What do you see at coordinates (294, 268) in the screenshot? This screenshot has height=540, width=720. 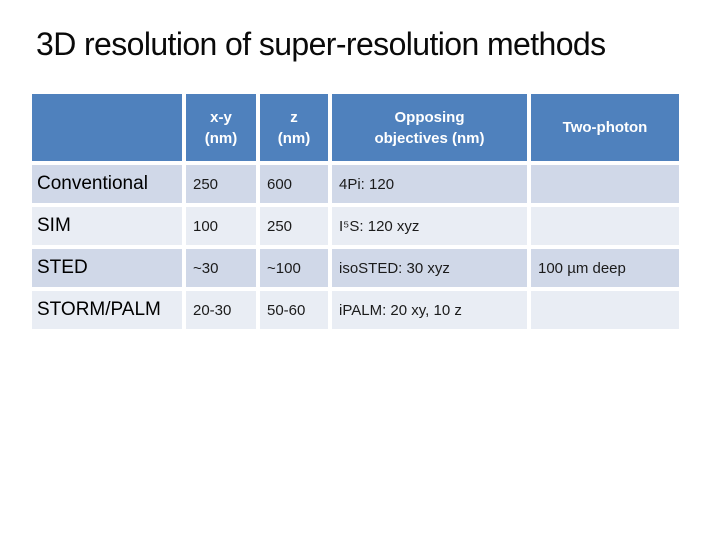 I see `z-value: ~100` at bounding box center [294, 268].